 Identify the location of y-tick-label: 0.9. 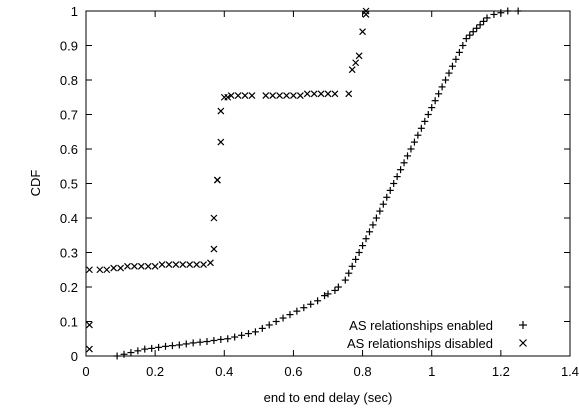
(69, 46).